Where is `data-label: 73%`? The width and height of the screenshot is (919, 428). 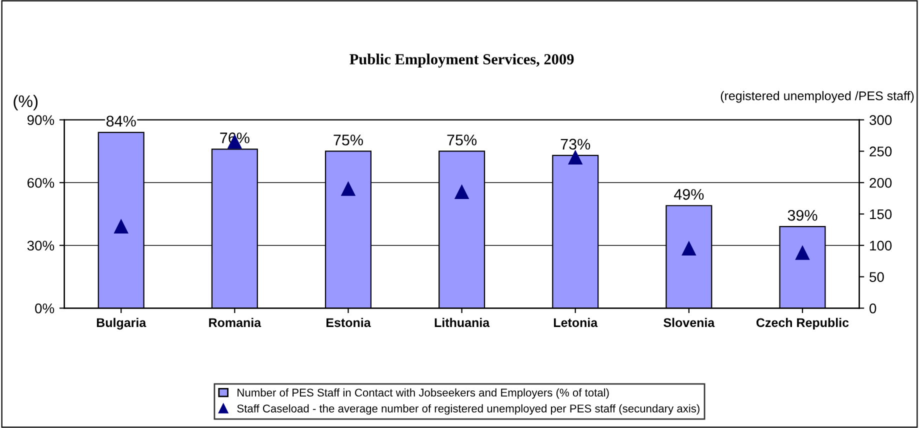 data-label: 73% is located at coordinates (575, 144).